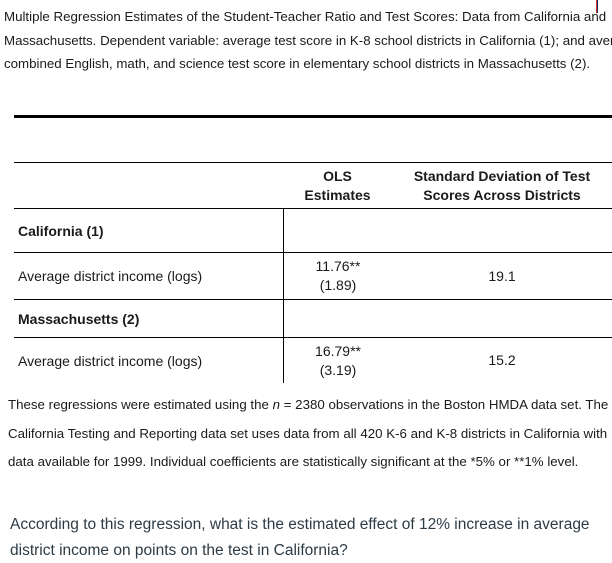 This screenshot has width=612, height=563. Describe the element at coordinates (338, 266) in the screenshot. I see `ca-income-estimate: 11.76**` at that location.